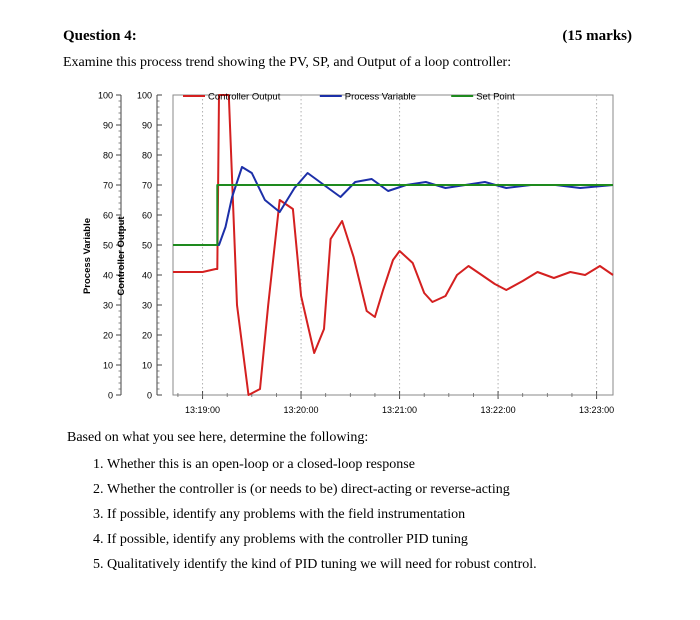 The height and width of the screenshot is (620, 700). I want to click on pv-tick-label: 0, so click(110, 396).